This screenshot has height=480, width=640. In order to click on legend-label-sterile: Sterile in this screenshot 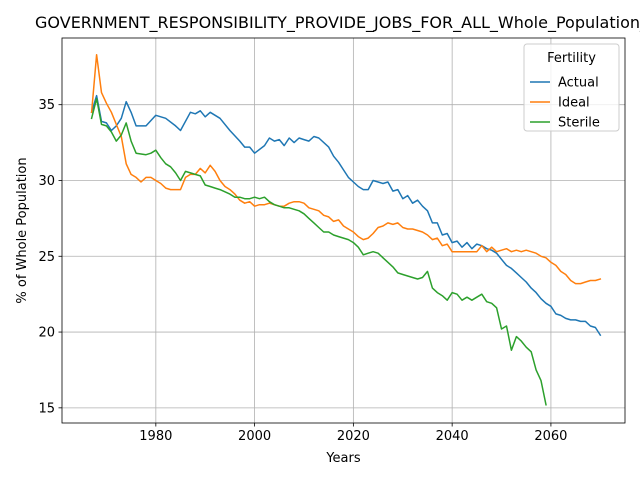, I will do `click(579, 123)`.